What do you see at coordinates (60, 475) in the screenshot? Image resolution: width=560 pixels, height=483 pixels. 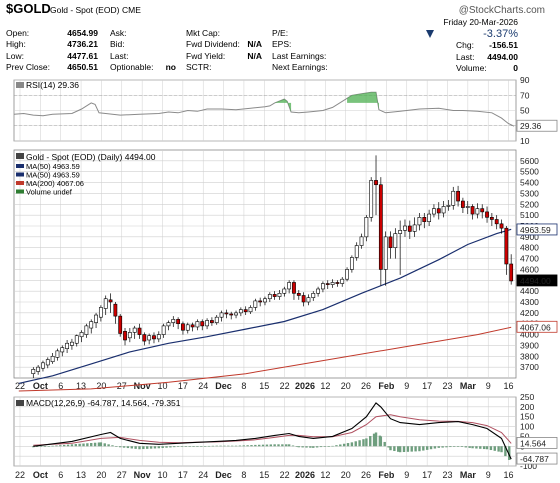 I see `x-tick-label: 6` at bounding box center [60, 475].